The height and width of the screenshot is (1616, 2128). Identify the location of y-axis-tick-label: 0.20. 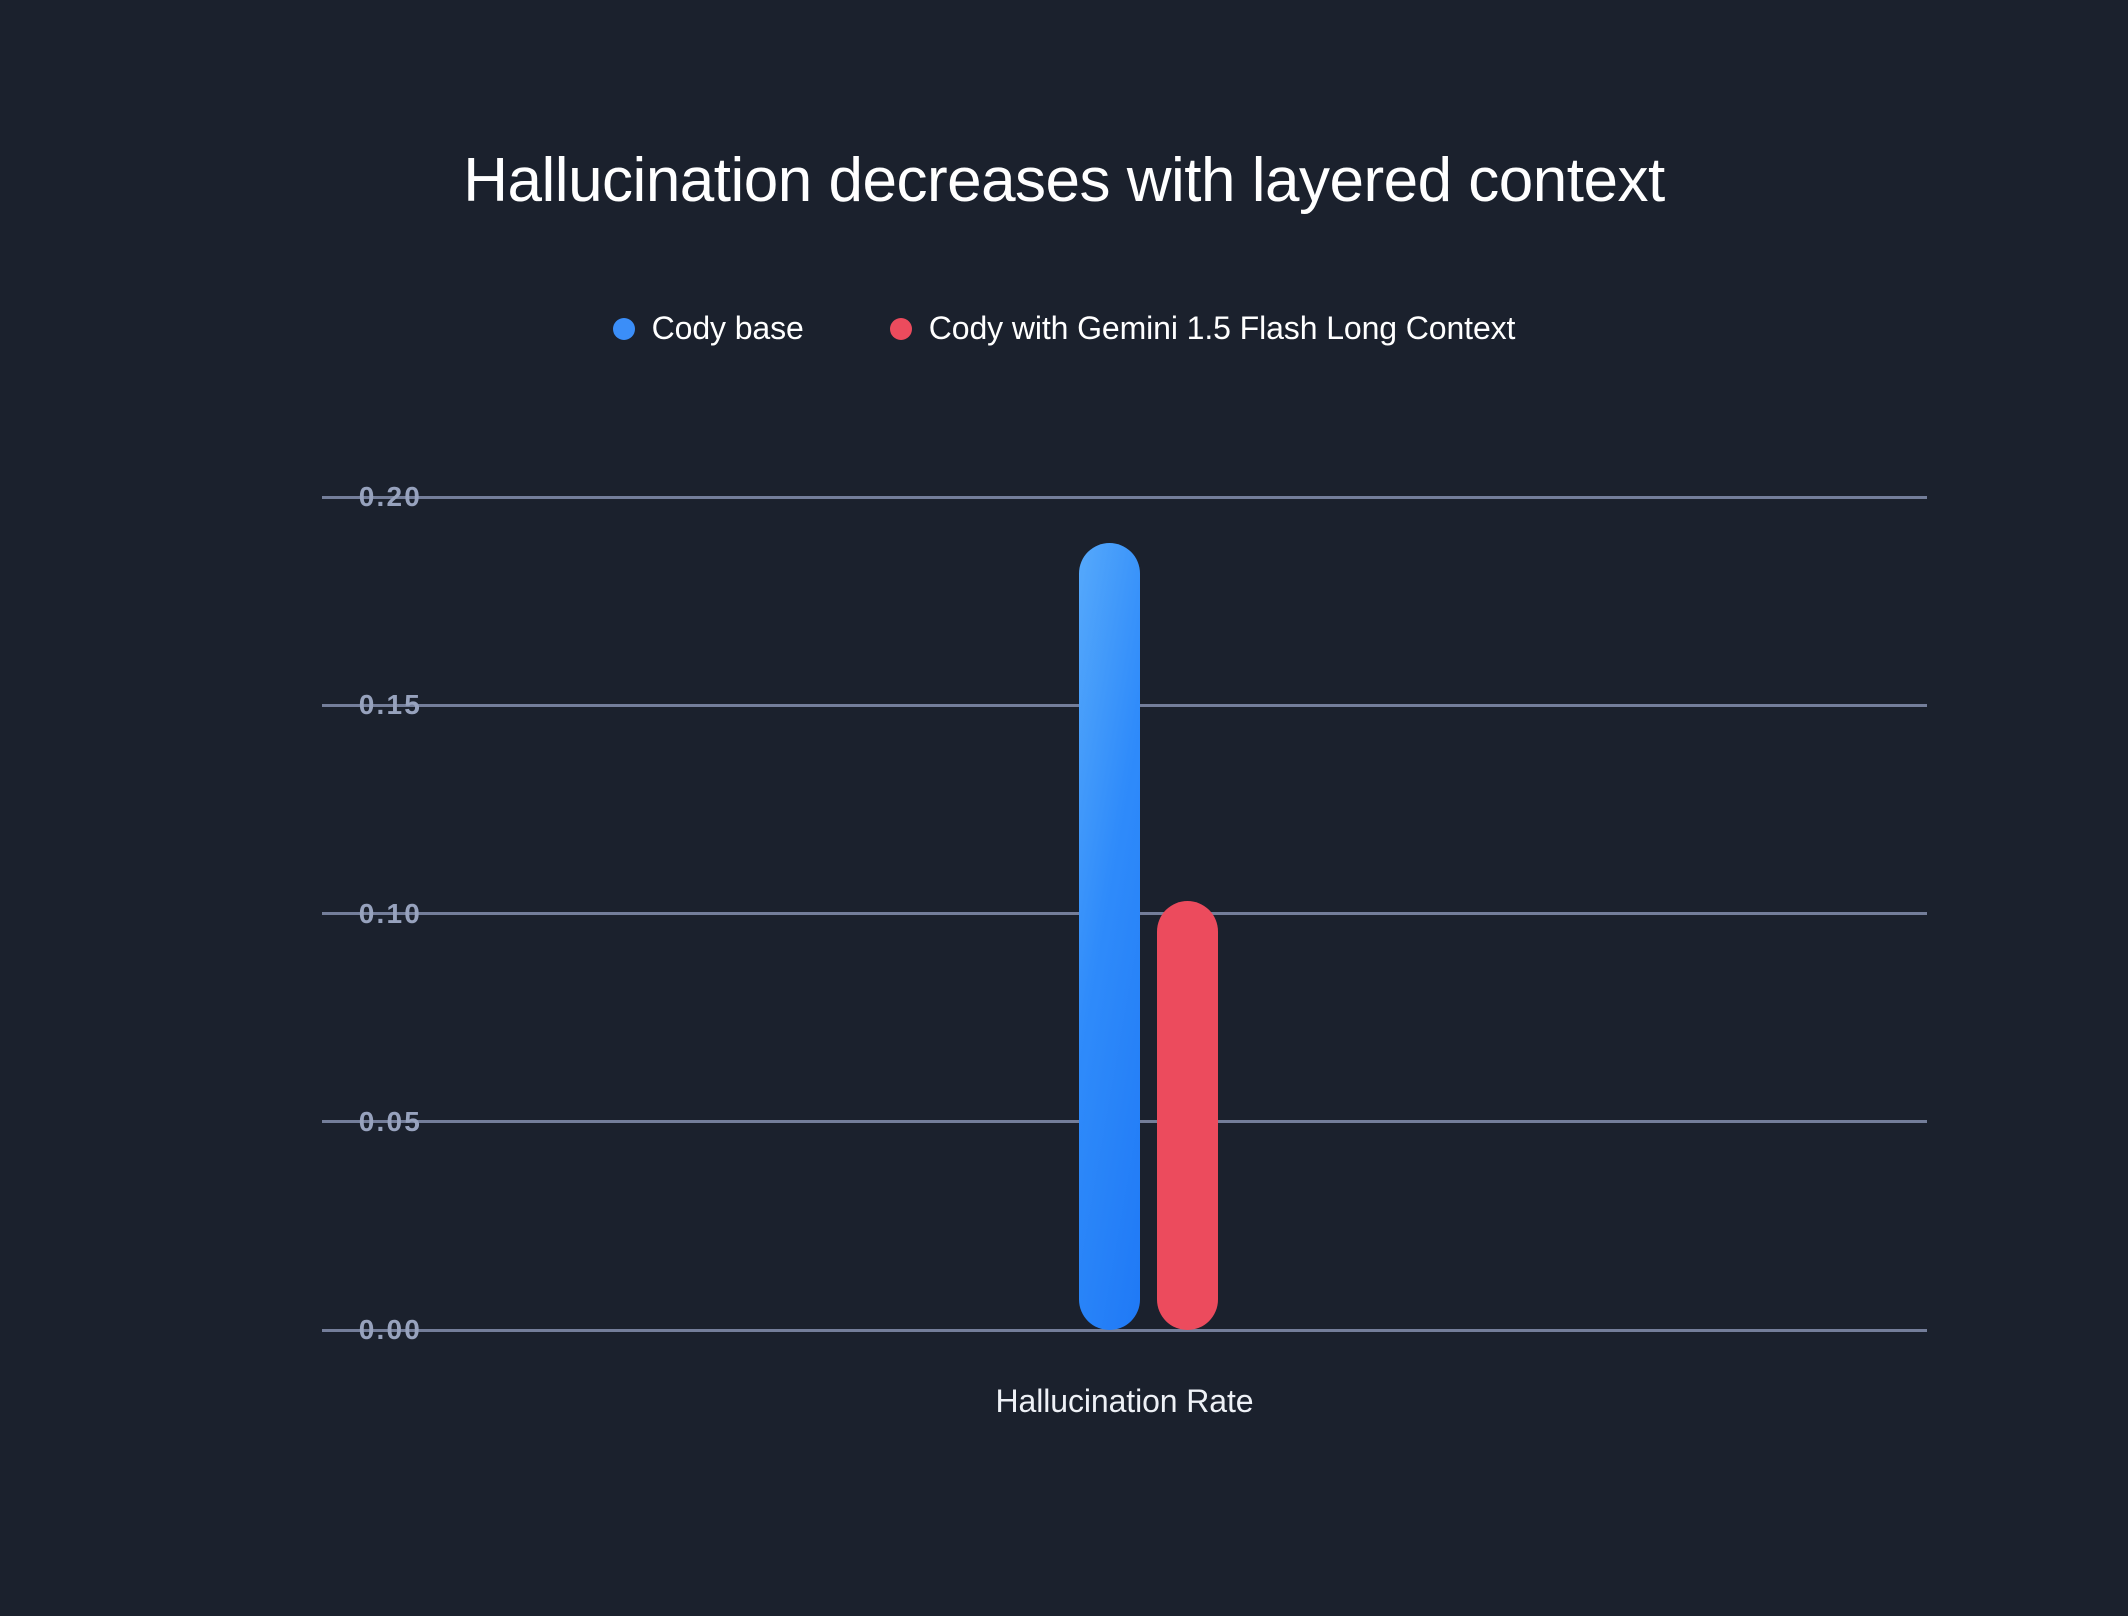
(390, 496).